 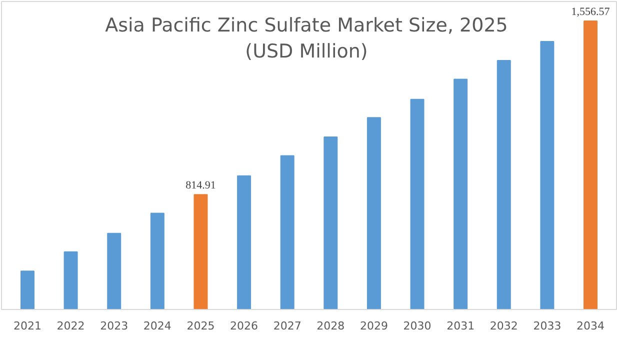 What do you see at coordinates (200, 326) in the screenshot?
I see `x-tick-label: 2025` at bounding box center [200, 326].